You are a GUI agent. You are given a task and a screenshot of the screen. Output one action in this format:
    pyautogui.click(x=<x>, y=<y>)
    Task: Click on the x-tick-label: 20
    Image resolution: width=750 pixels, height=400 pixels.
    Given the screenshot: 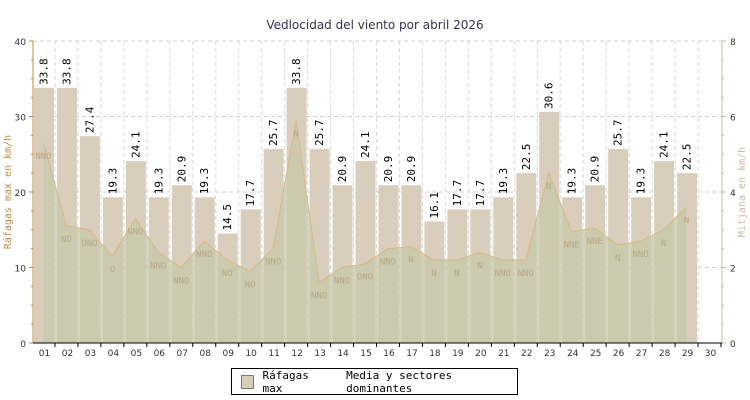 What is the action you would take?
    pyautogui.click(x=481, y=354)
    